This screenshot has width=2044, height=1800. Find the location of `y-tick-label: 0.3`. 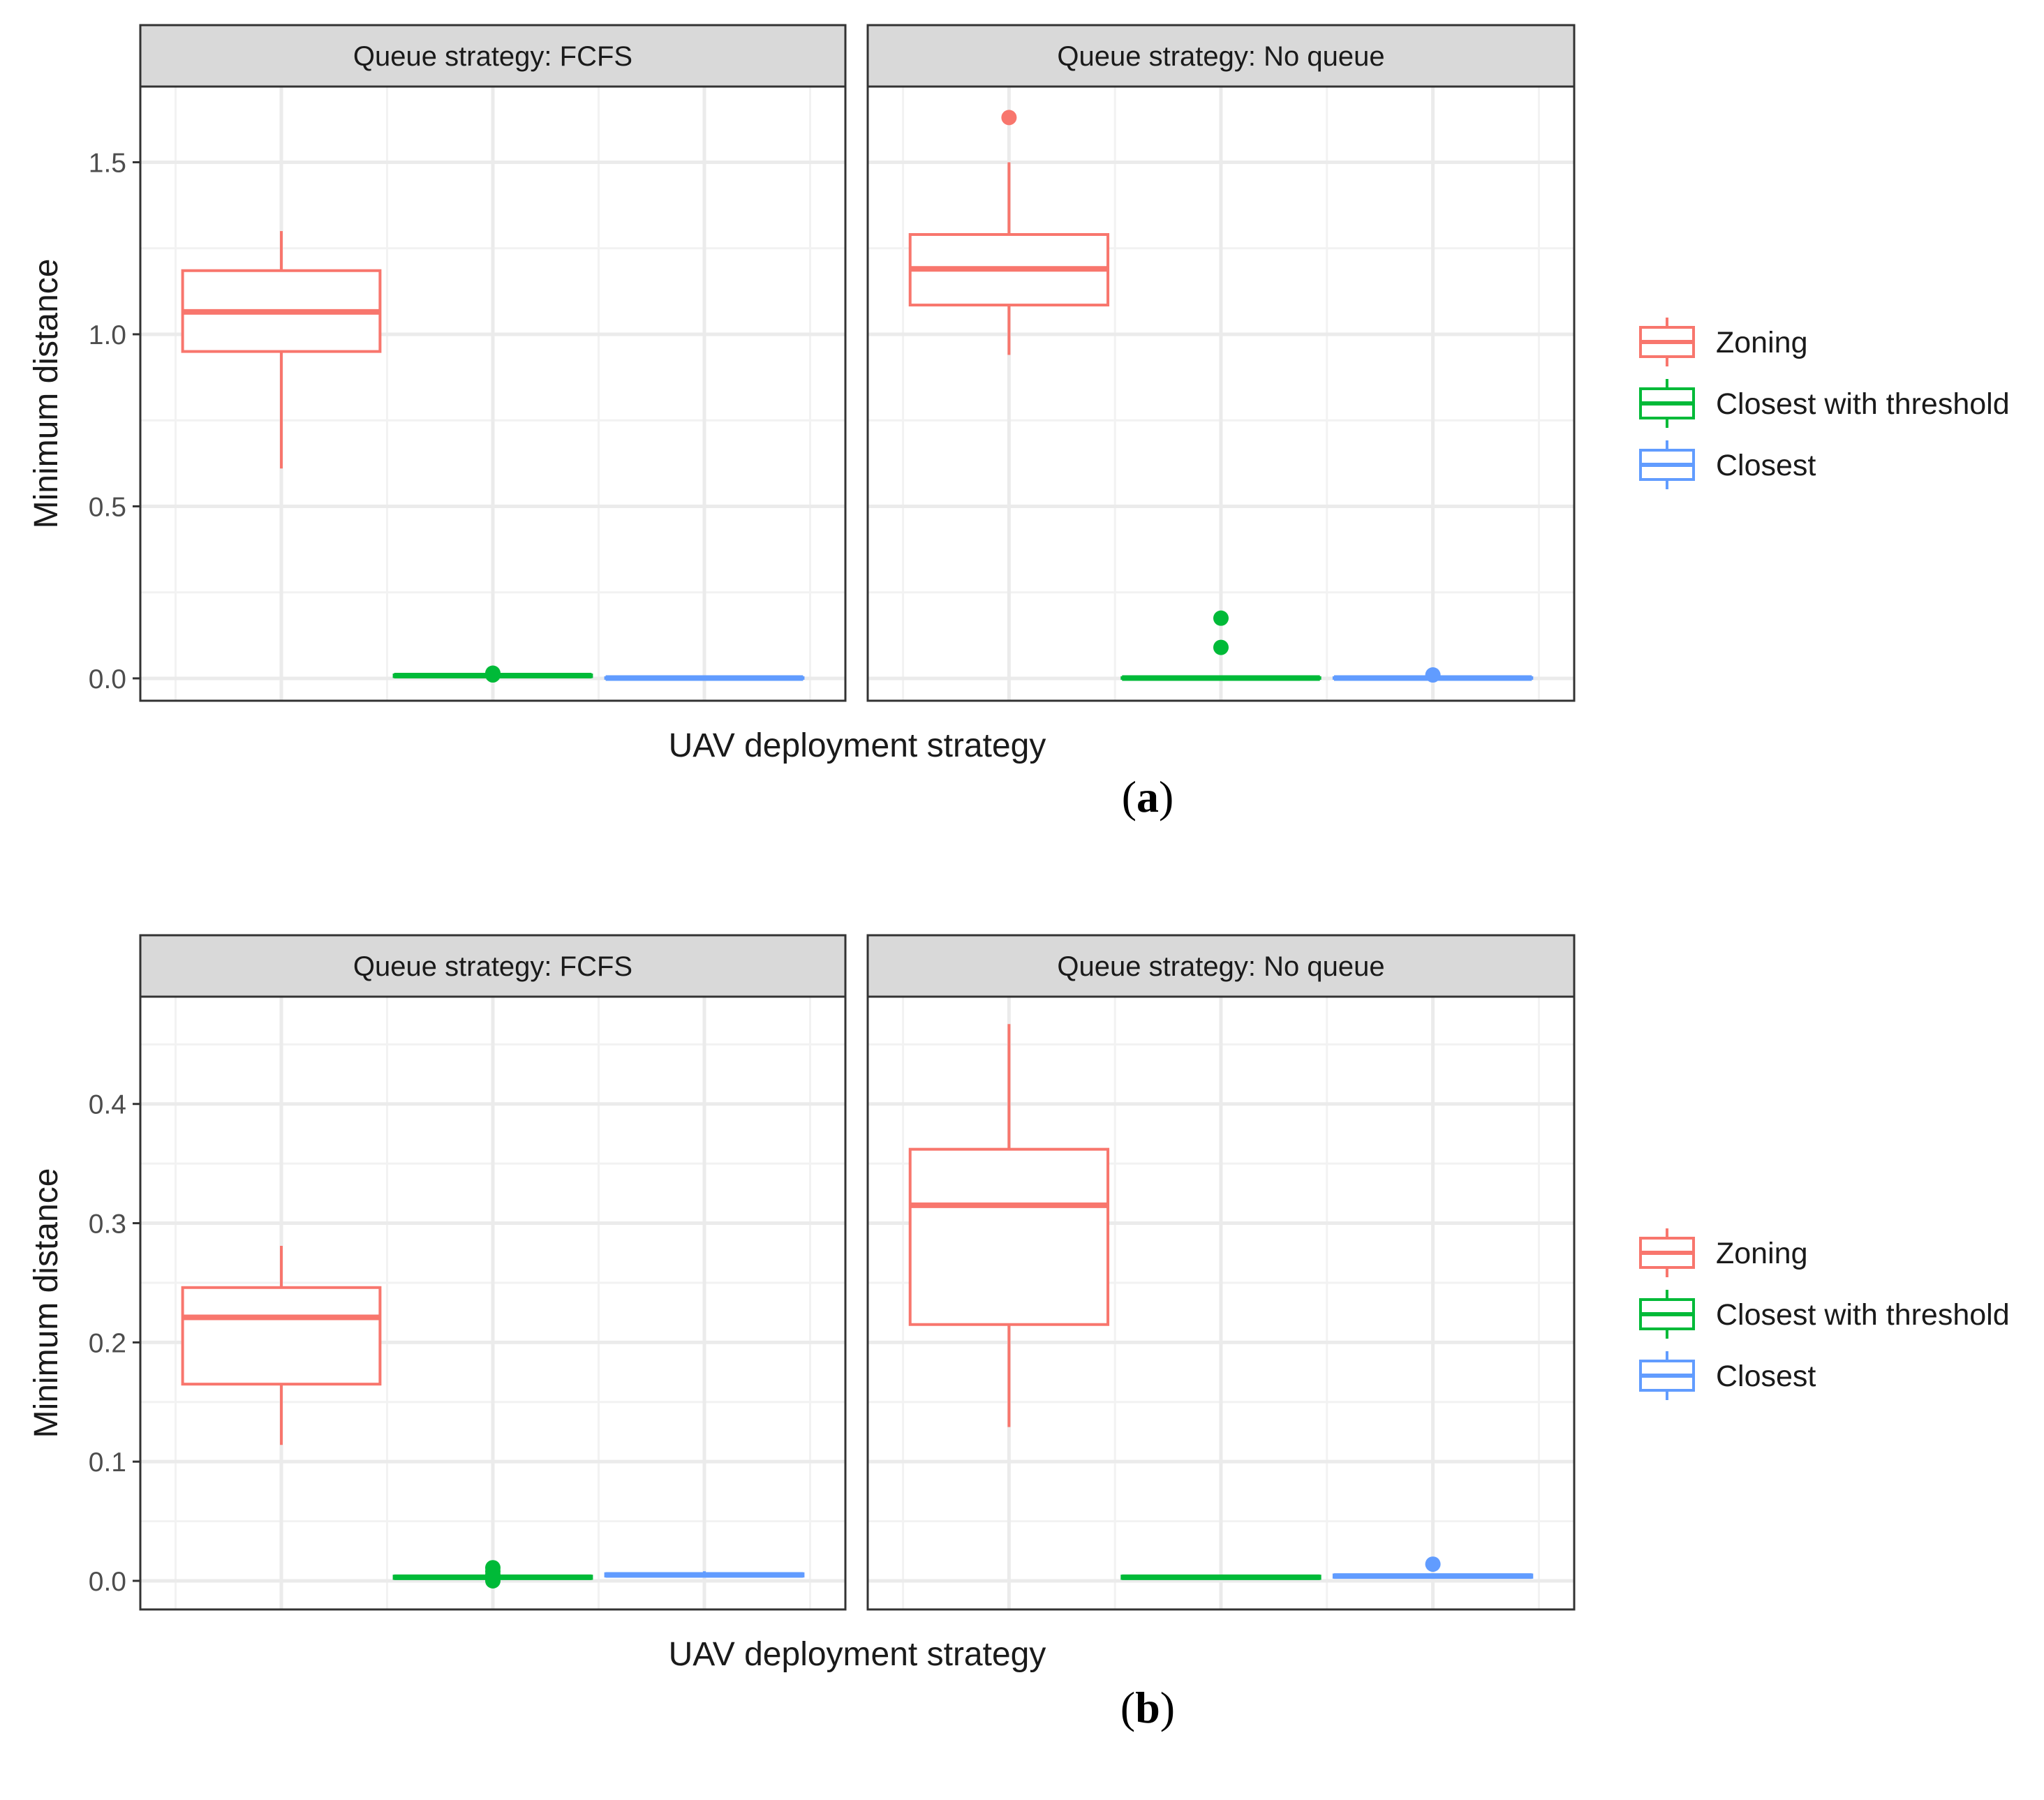

y-tick-label: 0.3 is located at coordinates (108, 1225).